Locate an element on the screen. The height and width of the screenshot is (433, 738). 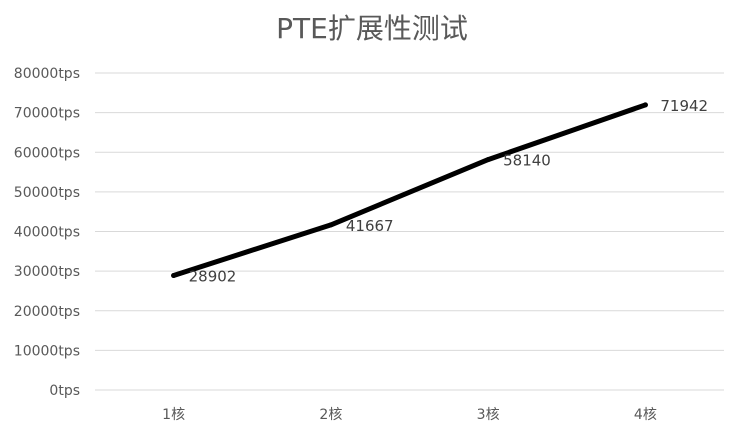
x-tick-label: 3核 is located at coordinates (488, 415).